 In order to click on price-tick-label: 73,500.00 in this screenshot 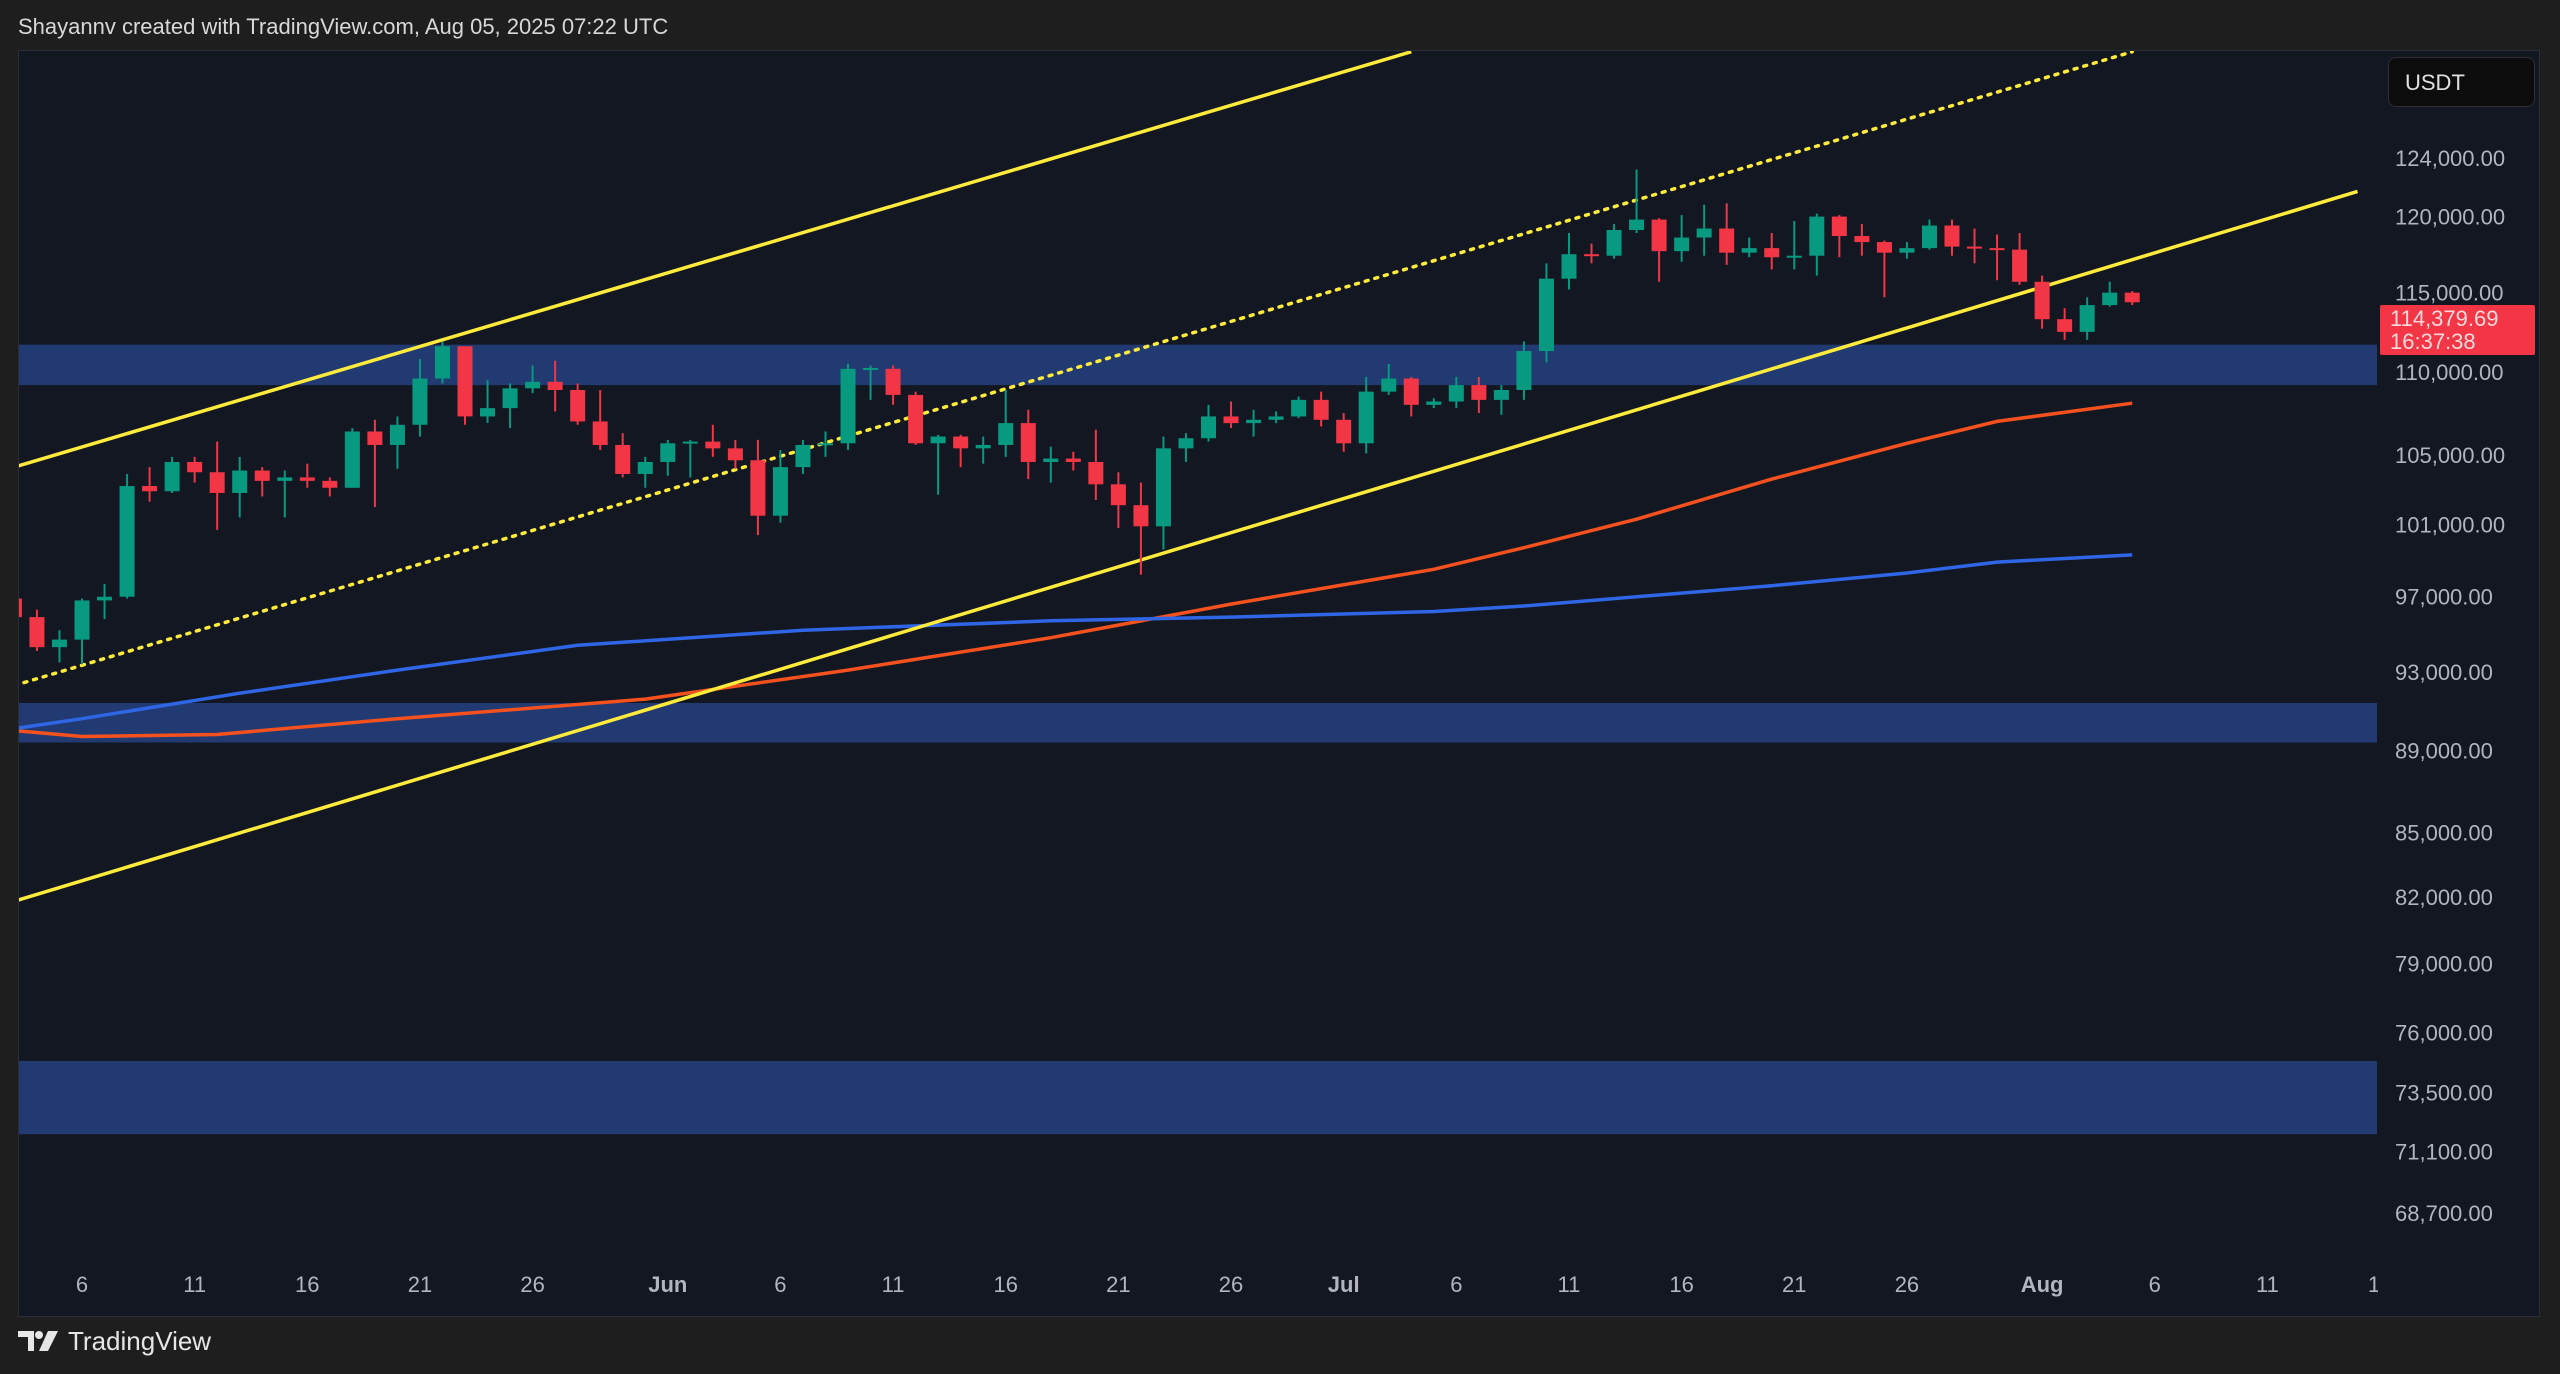, I will do `click(2444, 1092)`.